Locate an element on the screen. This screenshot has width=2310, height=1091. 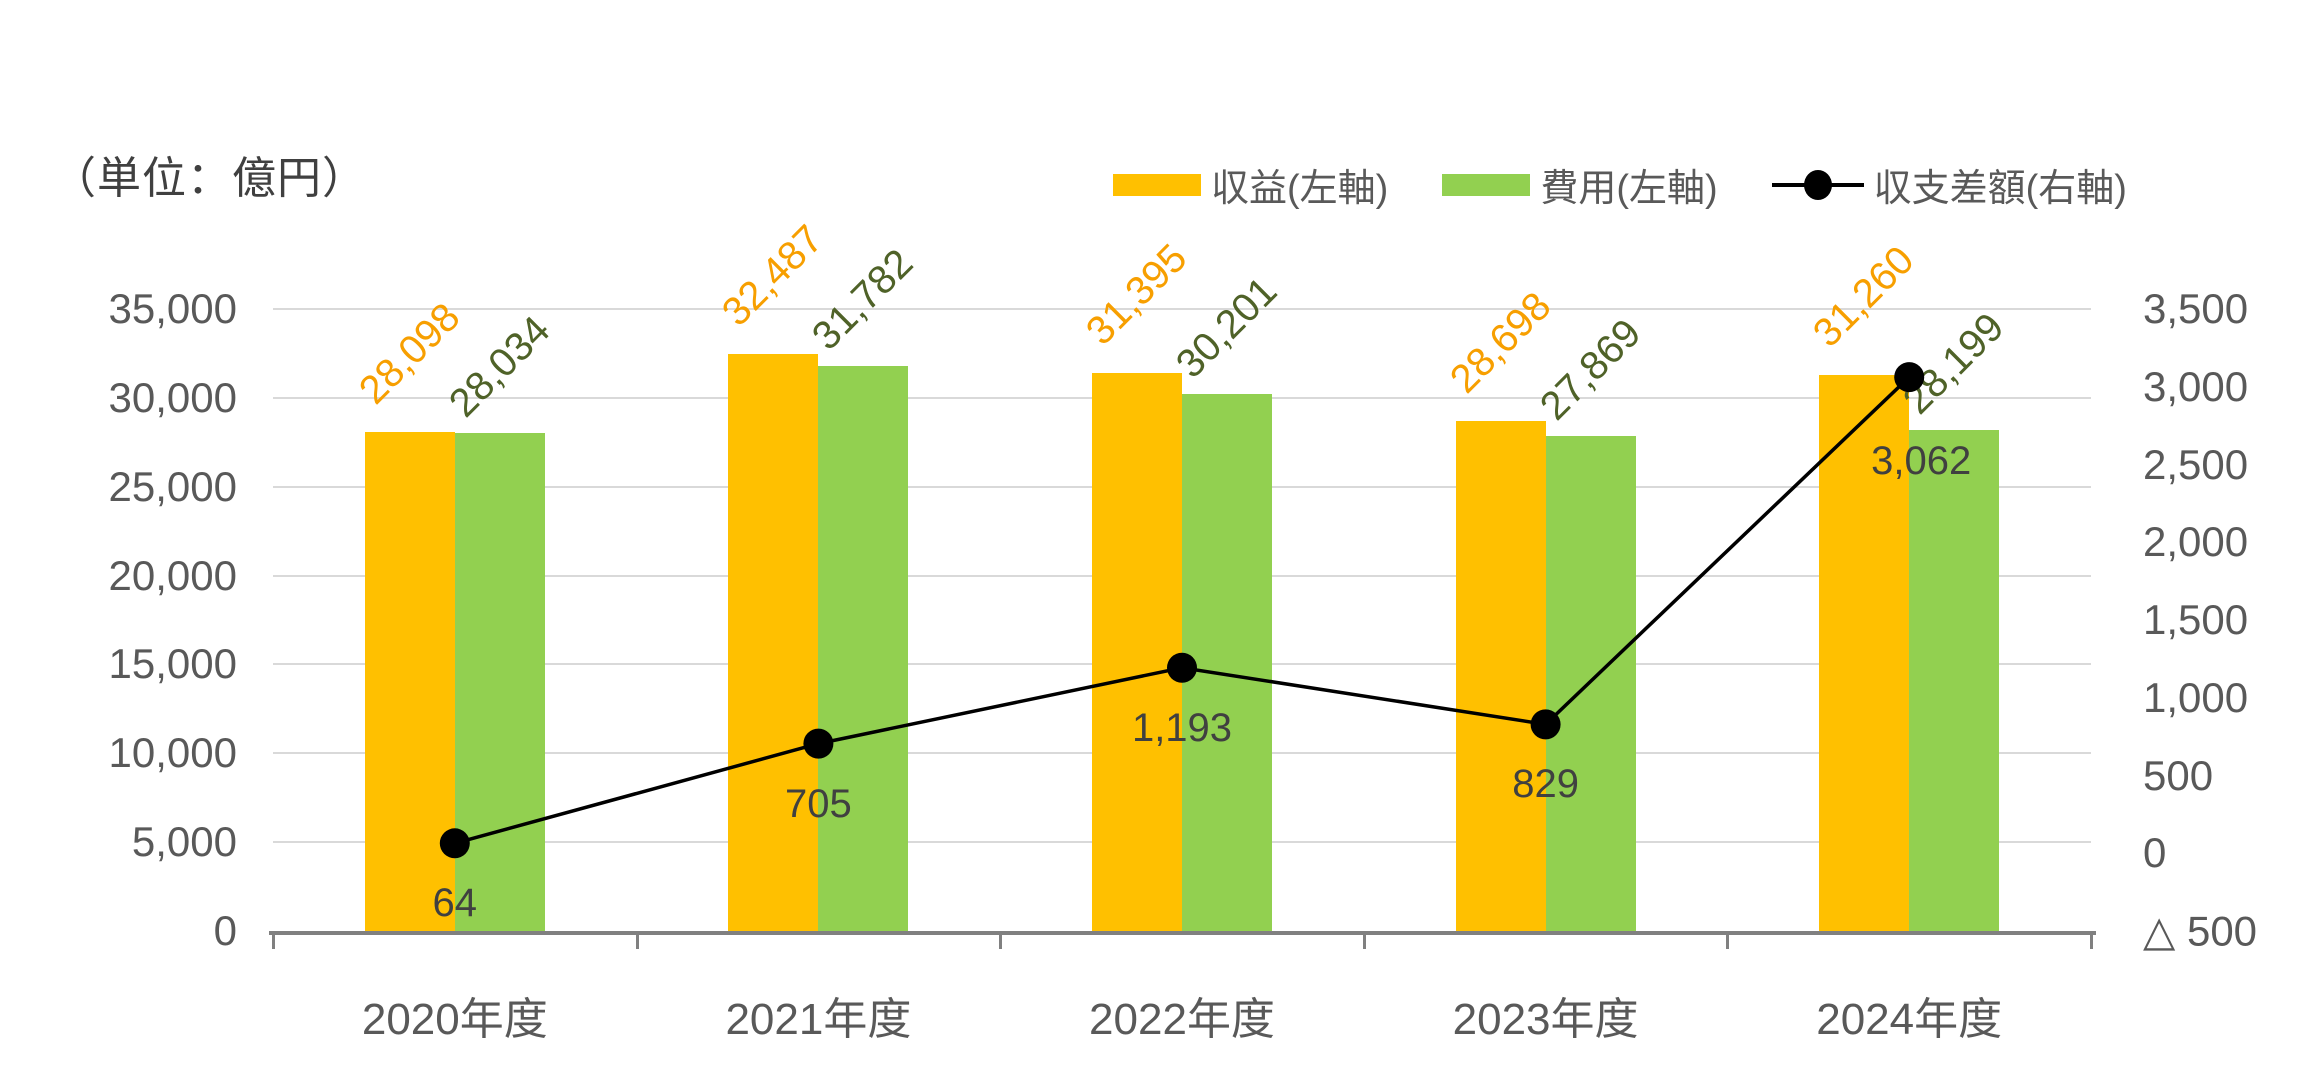
x-axis-category-label: 2023年度 is located at coordinates (1545, 1019).